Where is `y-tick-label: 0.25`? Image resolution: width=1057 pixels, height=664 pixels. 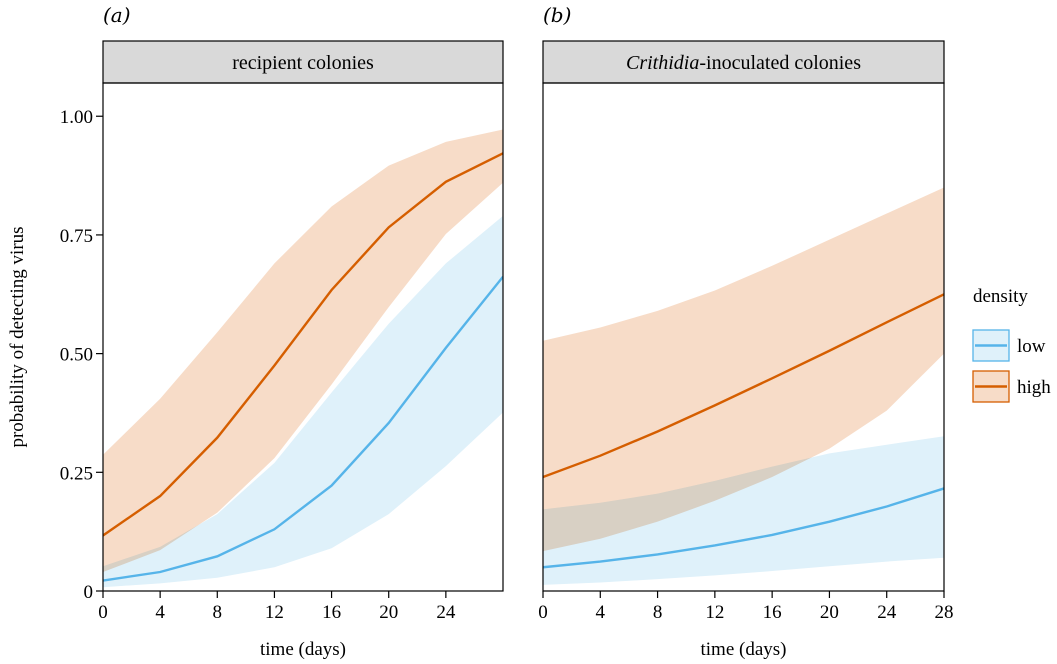
y-tick-label: 0.25 is located at coordinates (76, 473).